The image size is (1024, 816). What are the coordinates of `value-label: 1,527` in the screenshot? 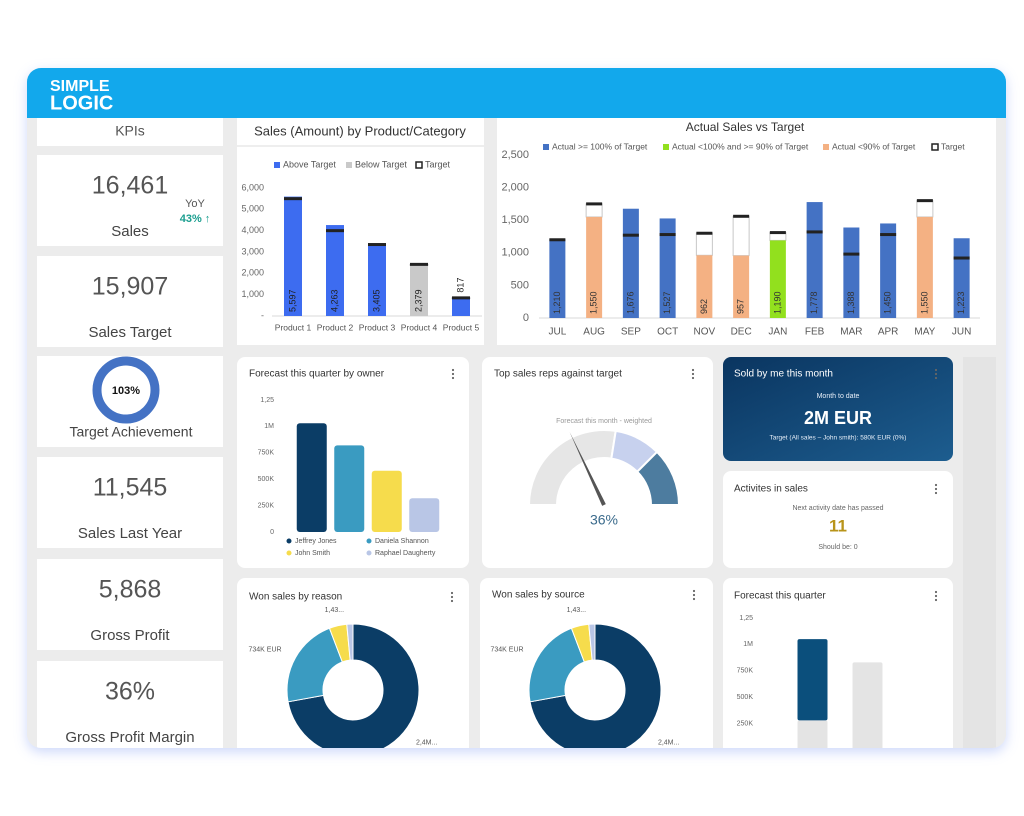 It's located at (667, 302).